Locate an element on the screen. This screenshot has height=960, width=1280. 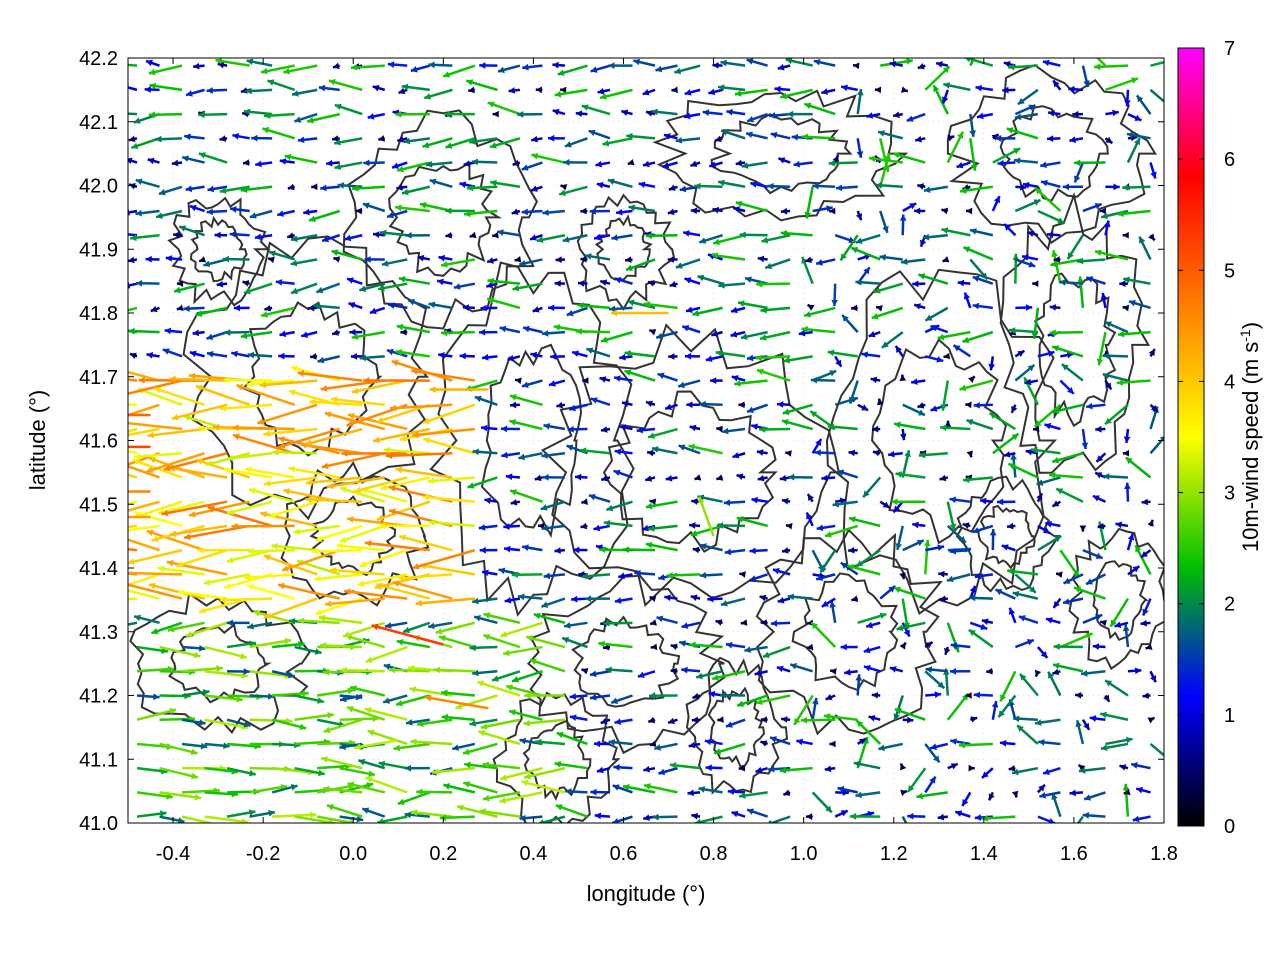
colorbar-tick-label: 7 is located at coordinates (1229, 49).